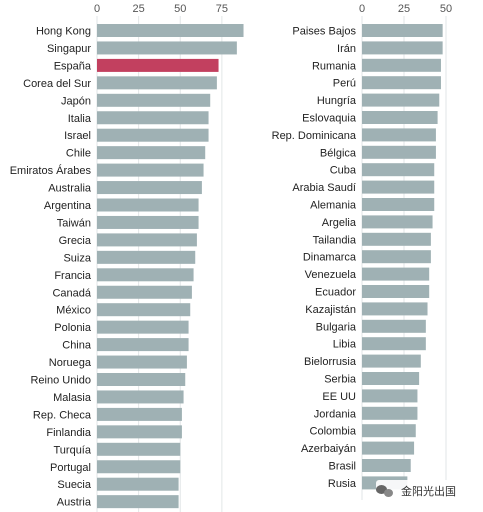 Image resolution: width=483 pixels, height=512 pixels. Describe the element at coordinates (328, 449) in the screenshot. I see `category-label: Azerbaiyán` at that location.